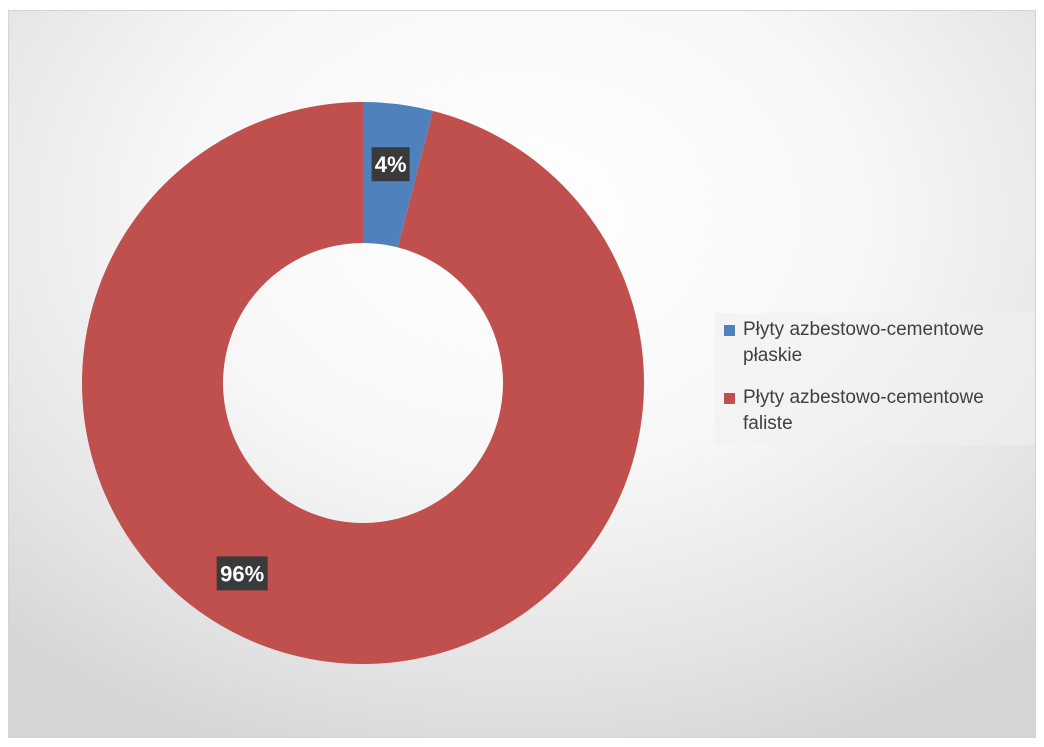  What do you see at coordinates (773, 355) in the screenshot?
I see `legend-label-flat-line2: płaskie` at bounding box center [773, 355].